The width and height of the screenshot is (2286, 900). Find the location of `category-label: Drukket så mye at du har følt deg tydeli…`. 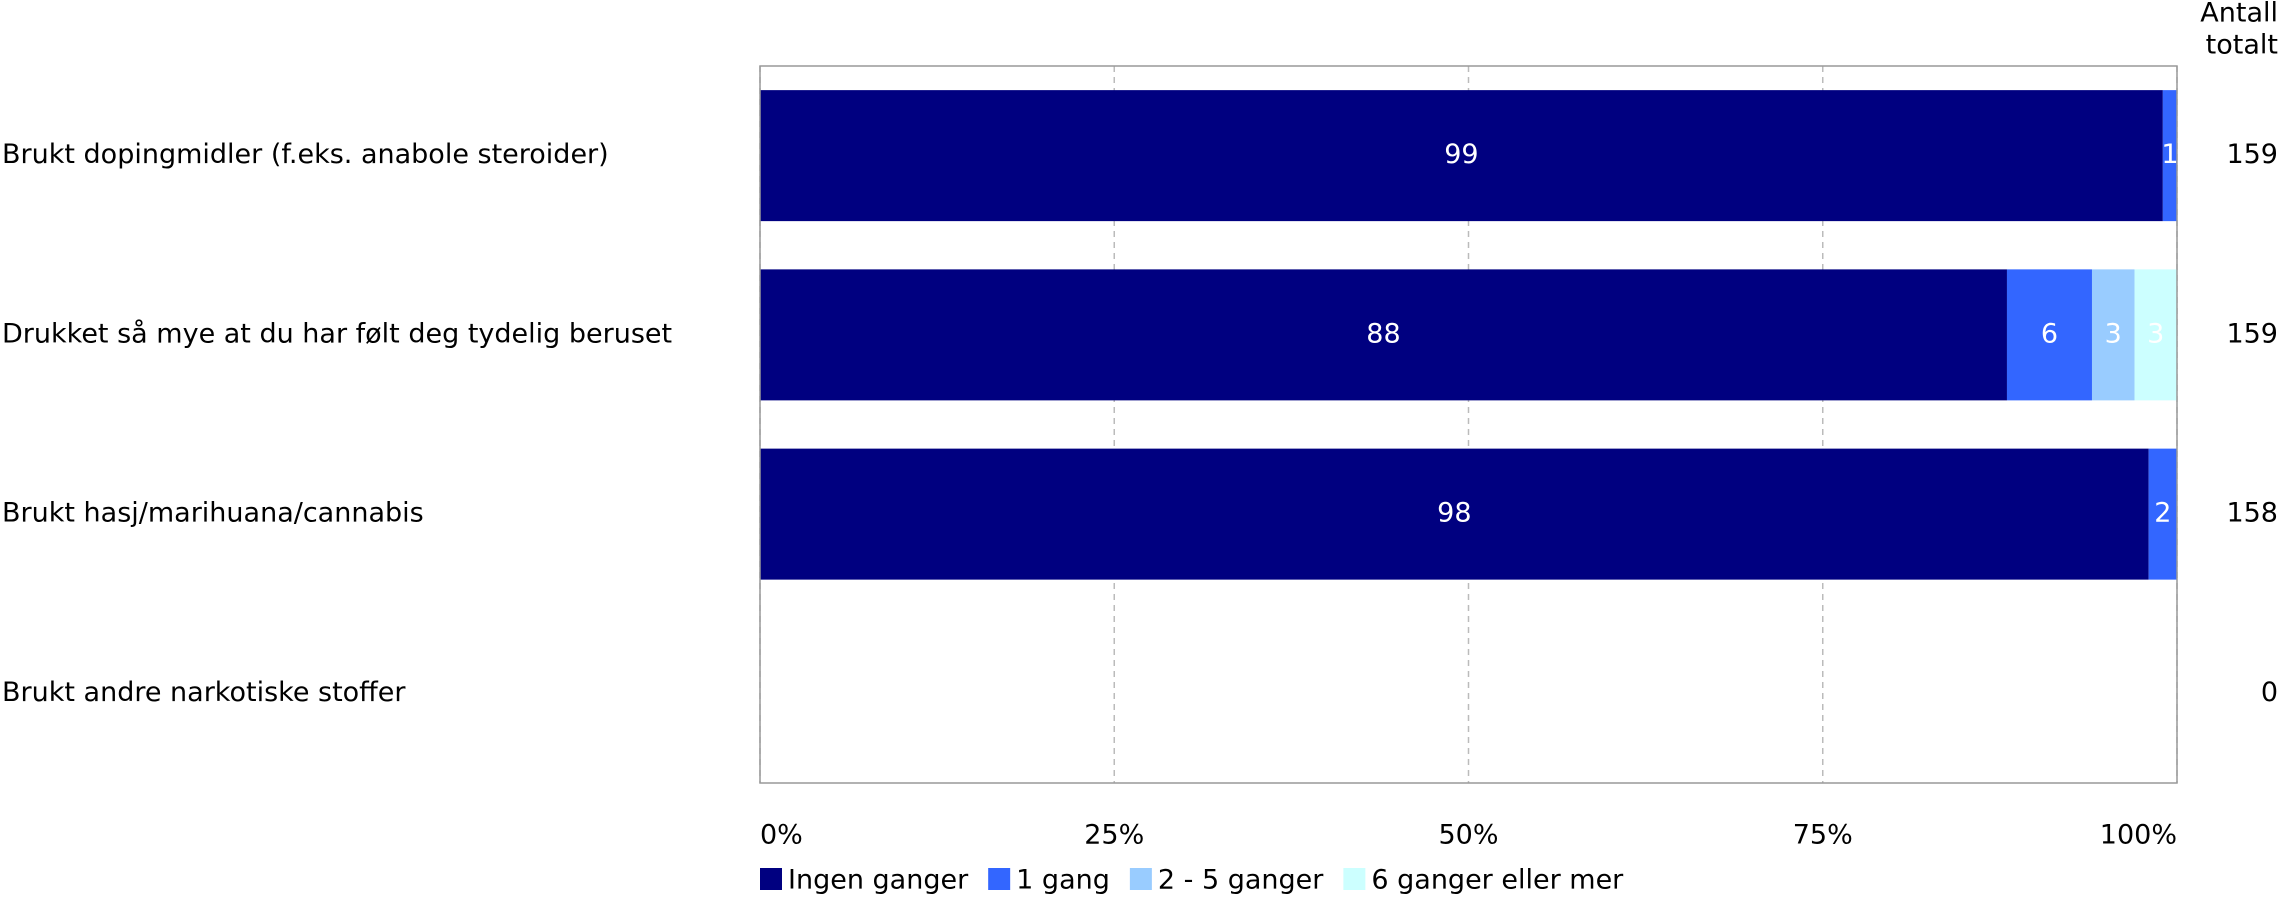

category-label: Drukket så mye at du har følt deg tydeli… is located at coordinates (337, 333).